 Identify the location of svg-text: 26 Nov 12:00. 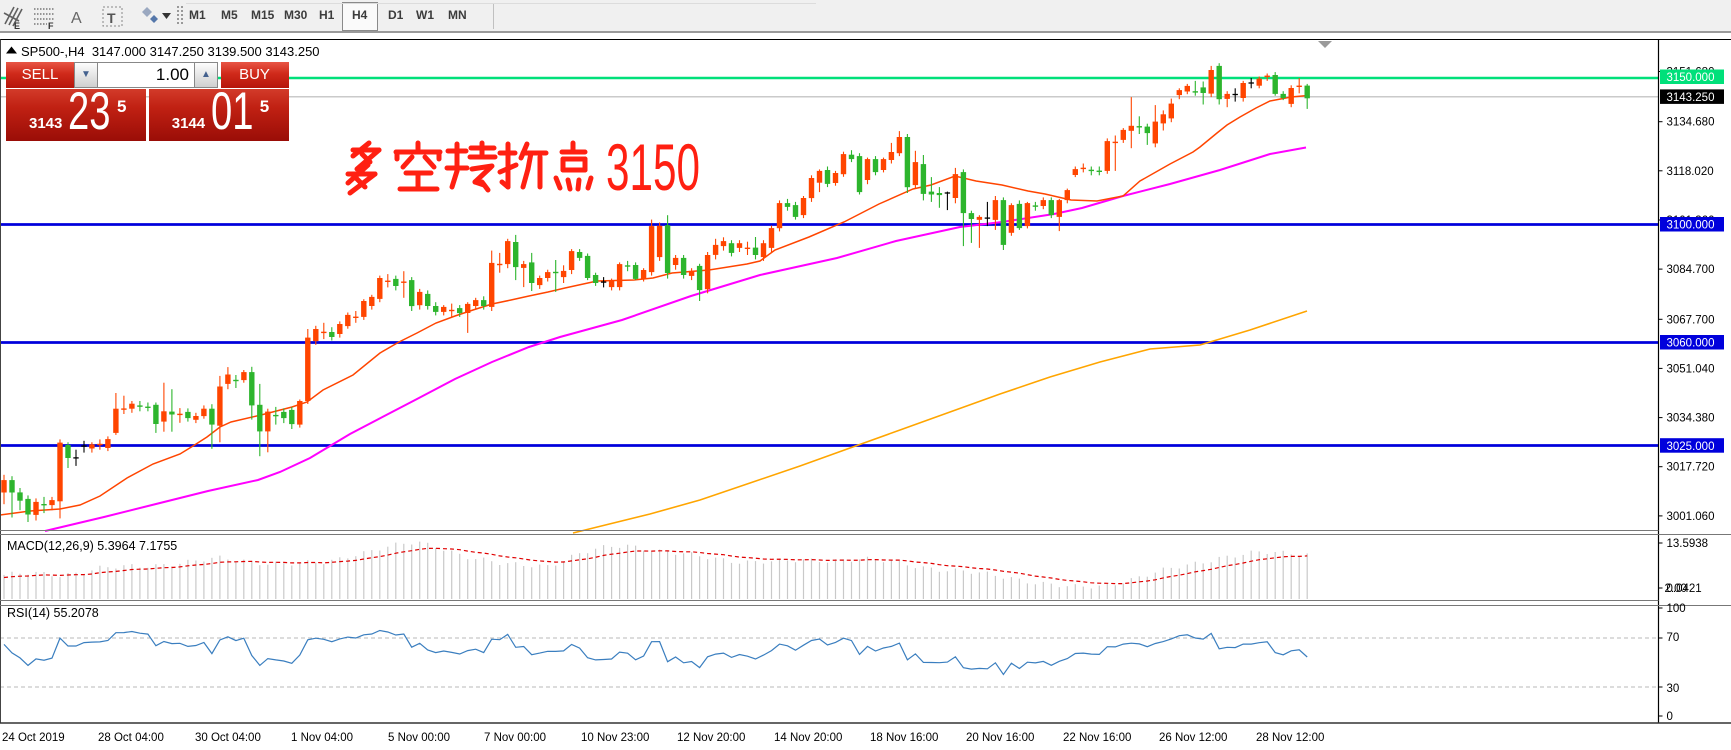
(1193, 738).